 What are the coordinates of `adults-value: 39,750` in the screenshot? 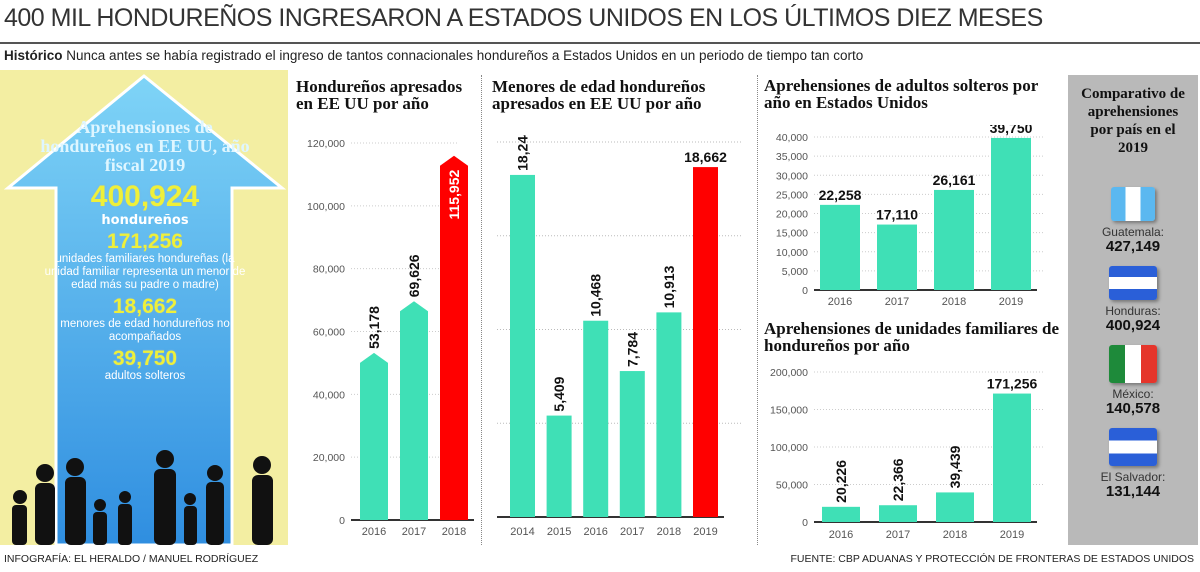 It's located at (145, 358).